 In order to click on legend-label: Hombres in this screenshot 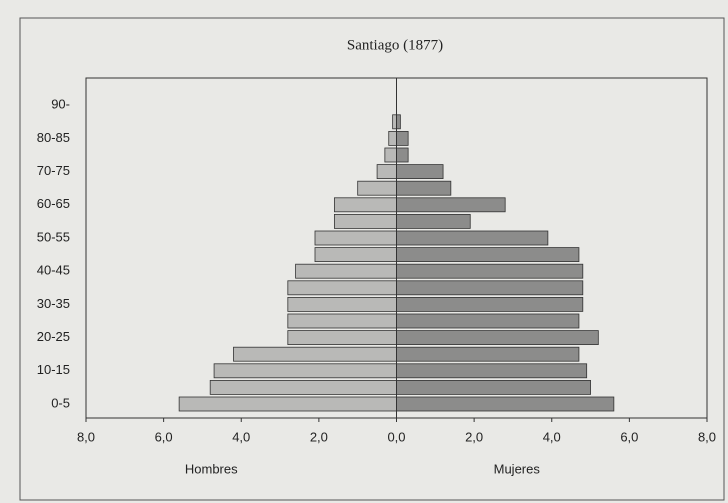, I will do `click(211, 468)`.